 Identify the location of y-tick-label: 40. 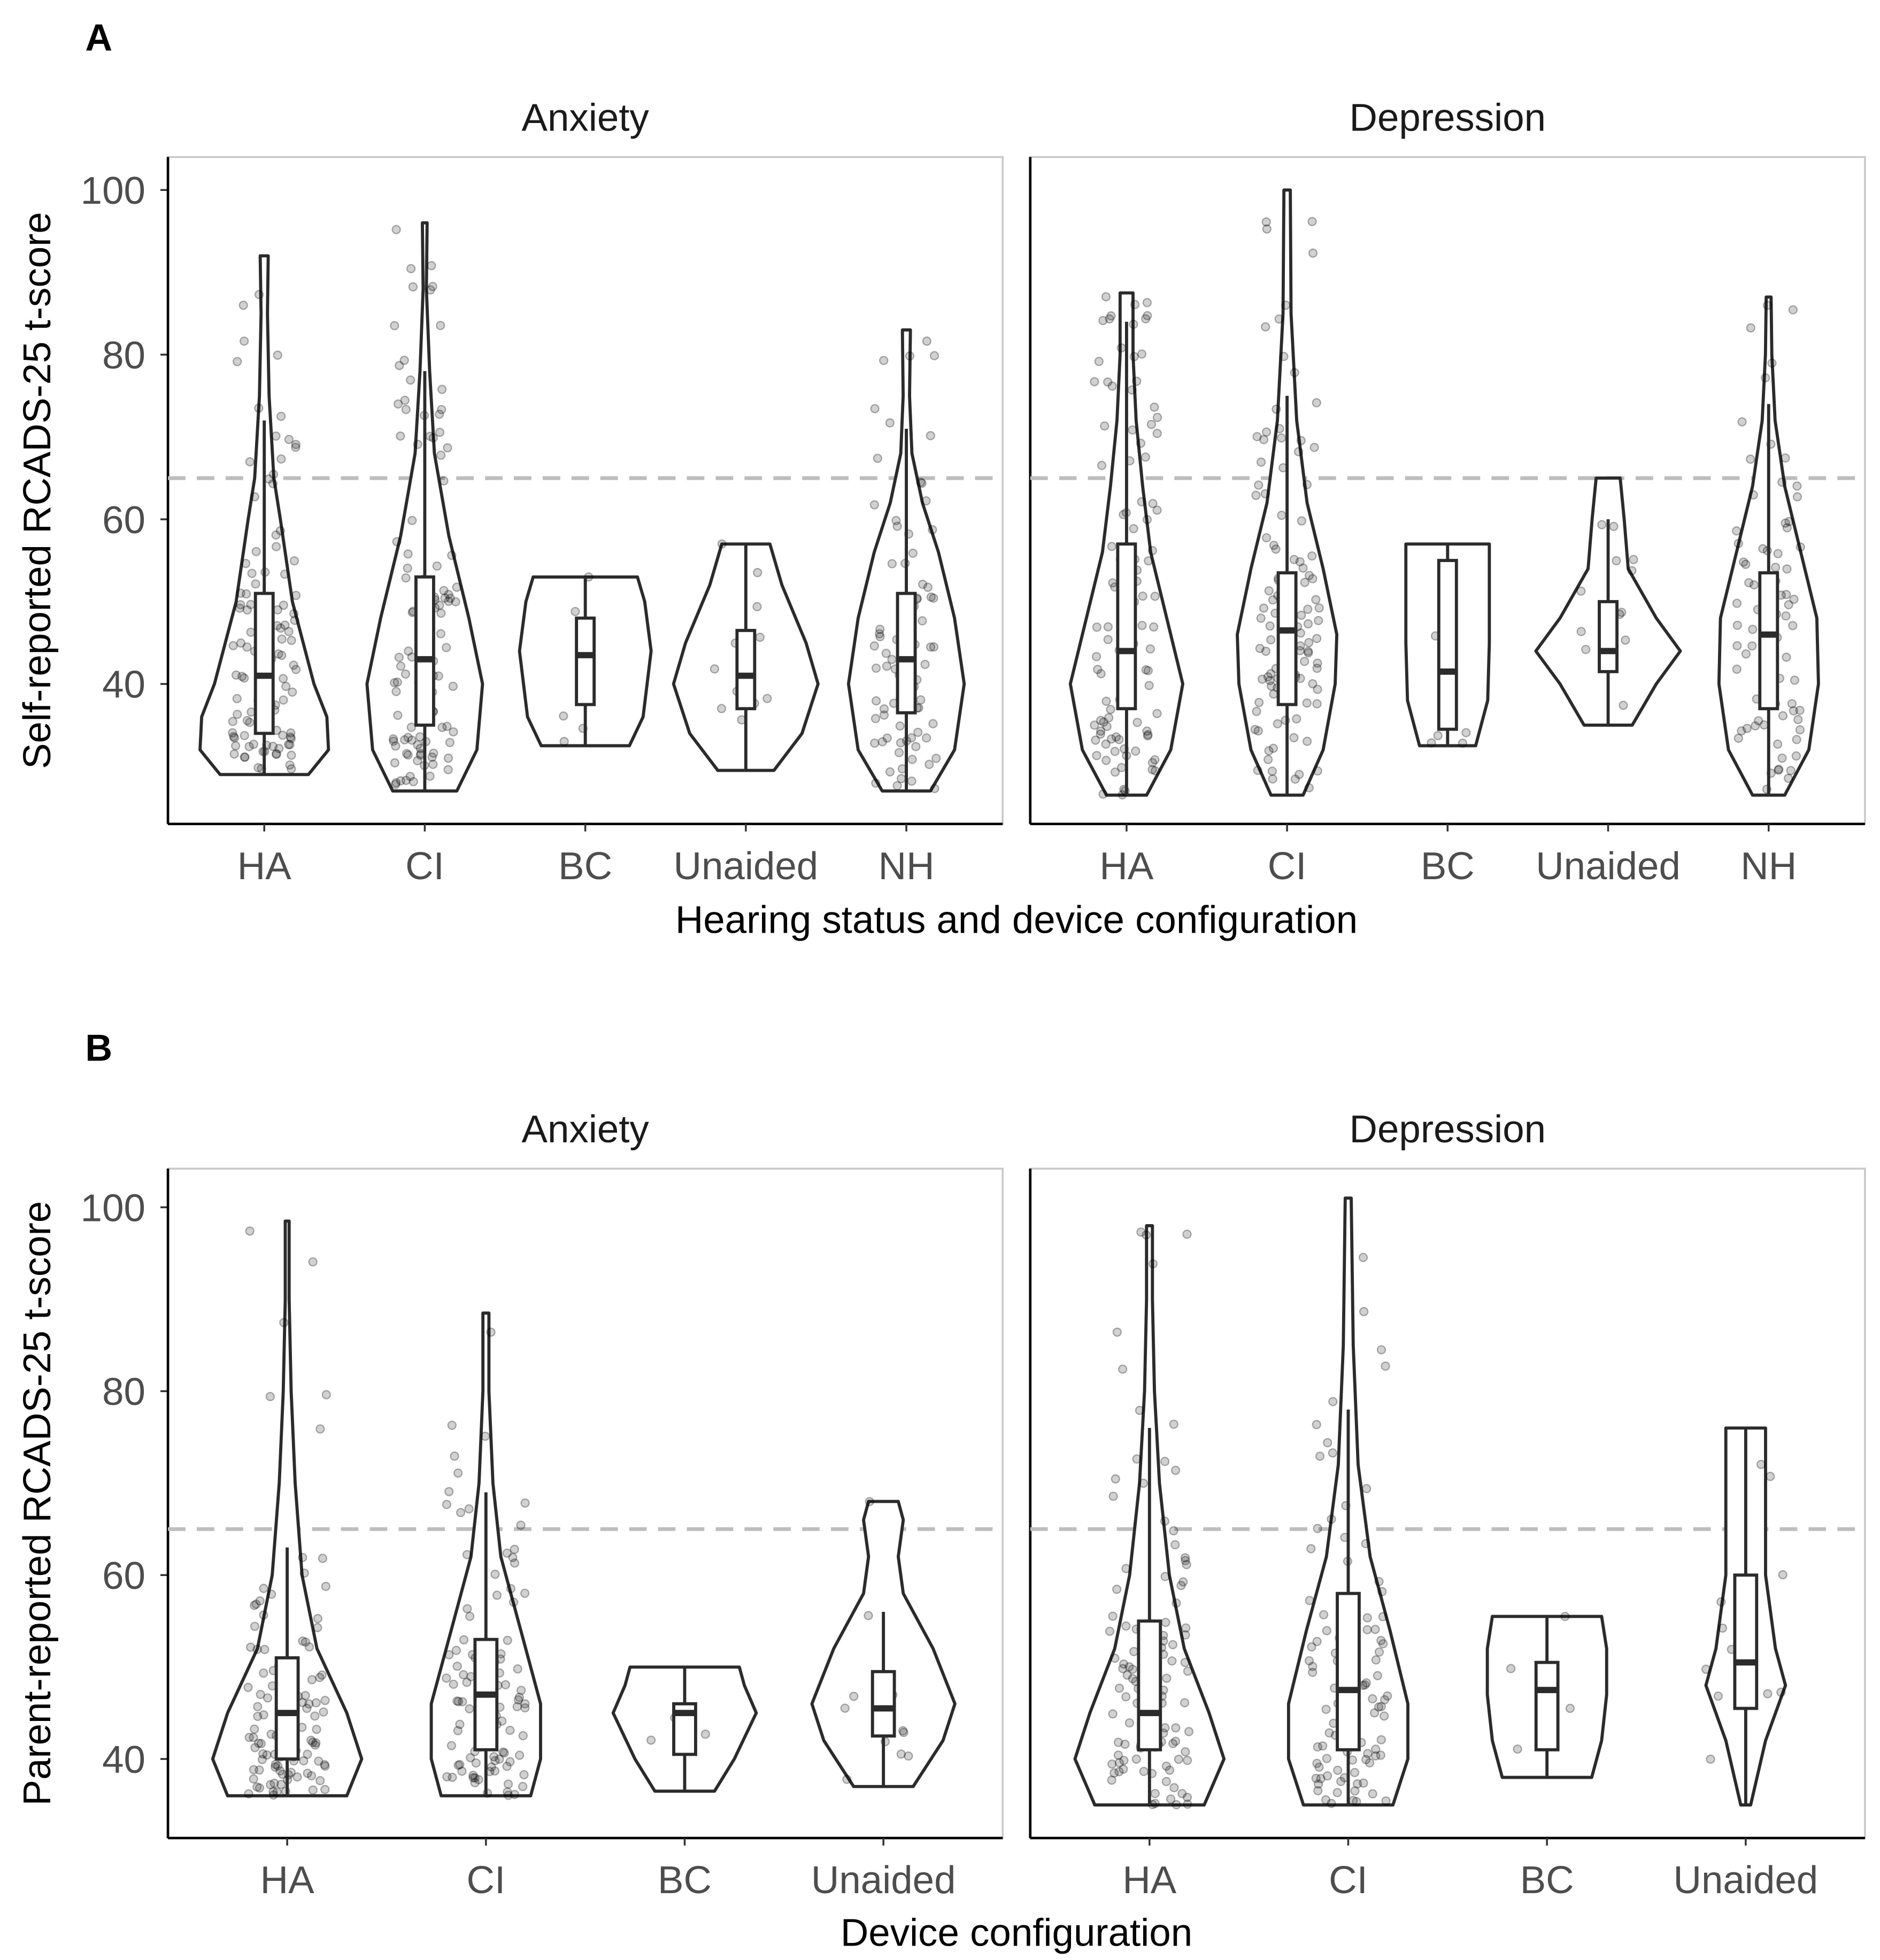
(124, 685).